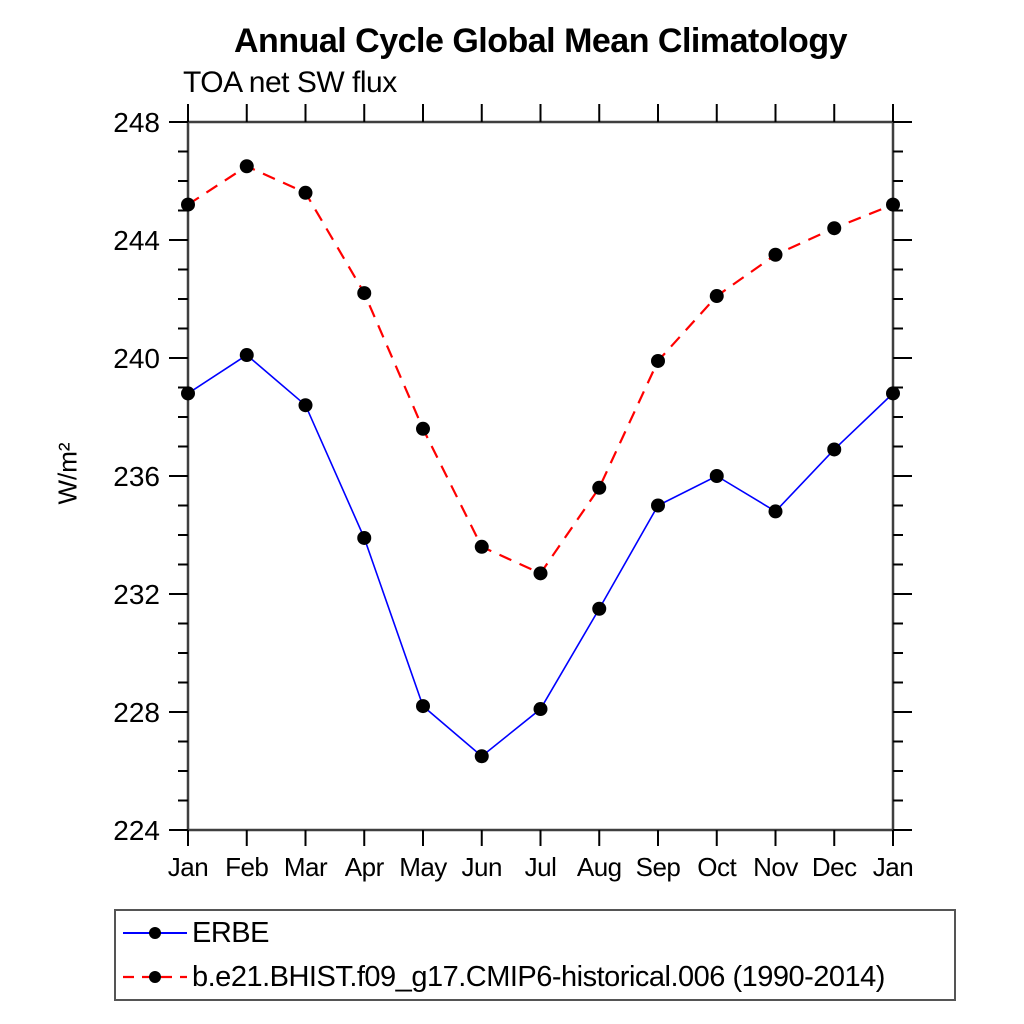  I want to click on y-tick-label: 236, so click(136, 476).